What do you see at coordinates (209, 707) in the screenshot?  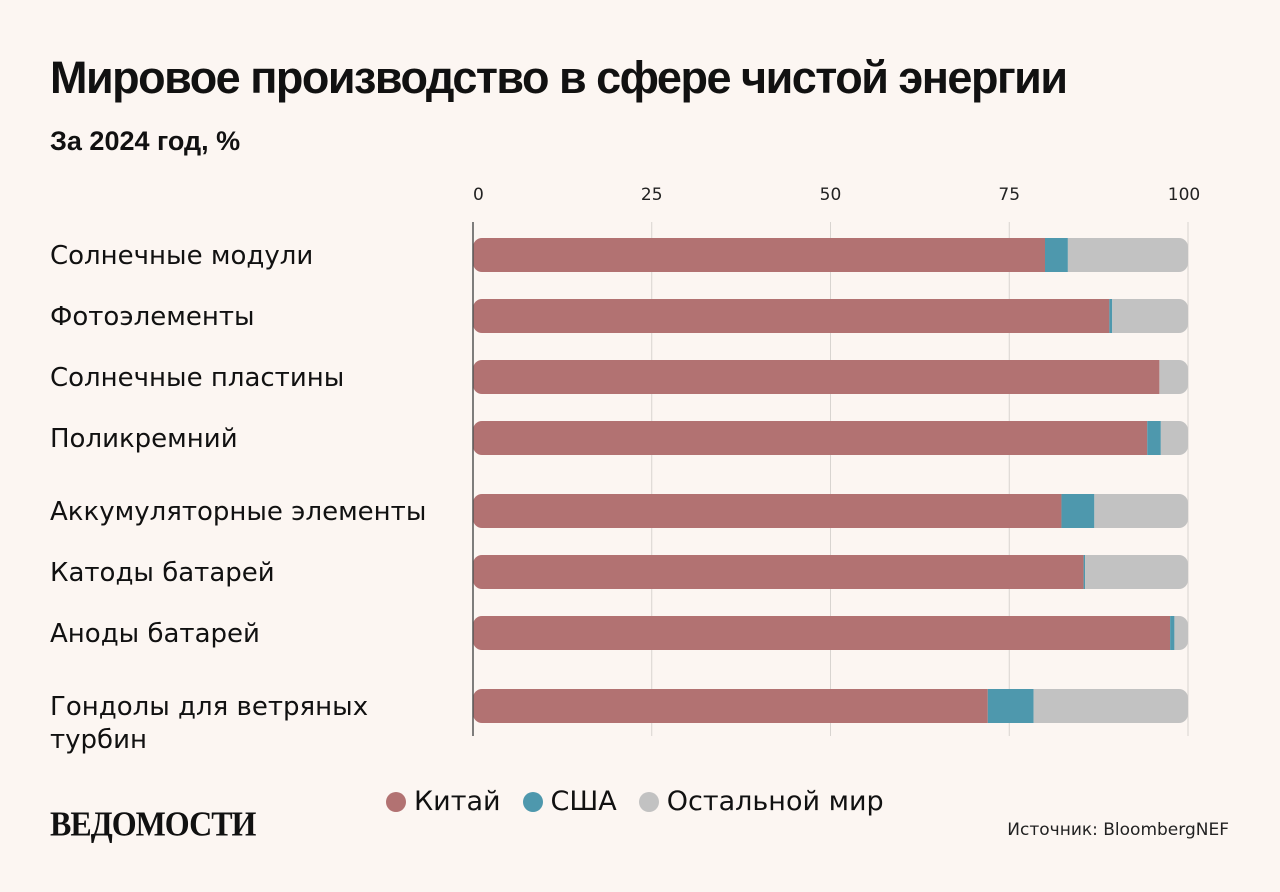 I see `category-label-line: Гондолы для ветряных` at bounding box center [209, 707].